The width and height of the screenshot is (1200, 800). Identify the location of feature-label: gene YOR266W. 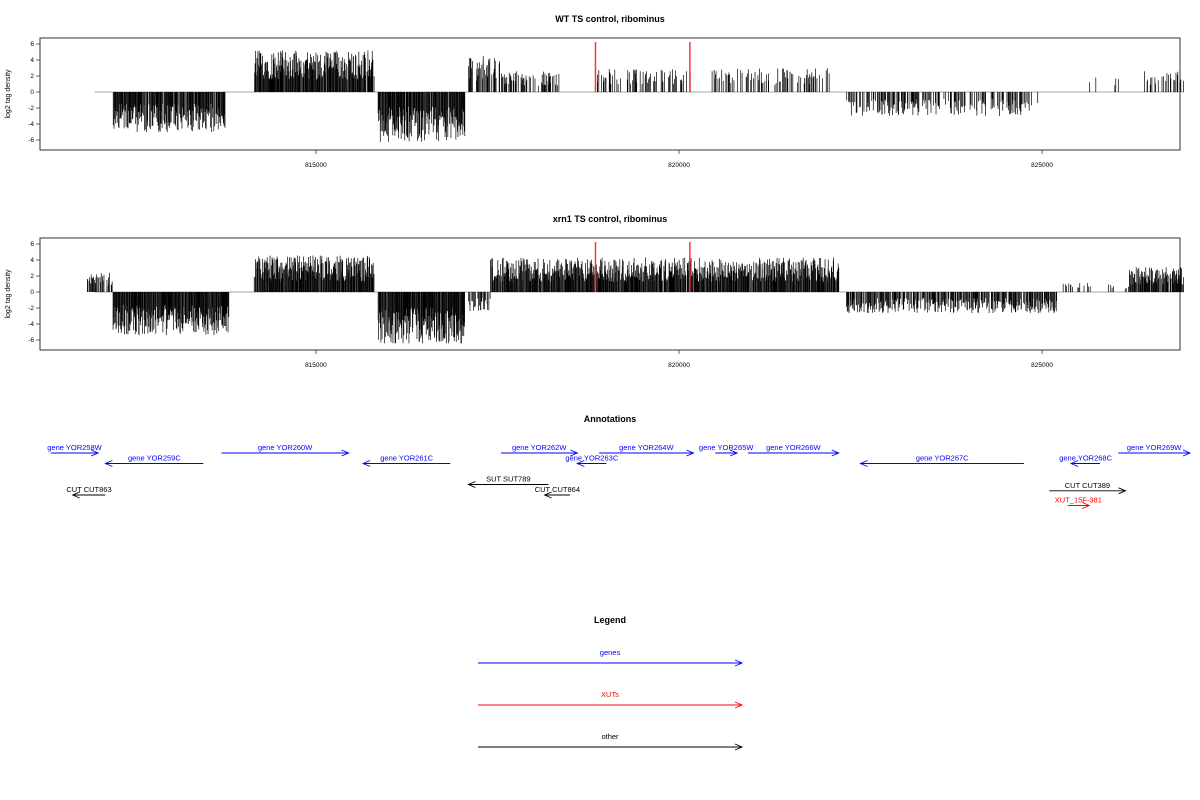
(793, 447).